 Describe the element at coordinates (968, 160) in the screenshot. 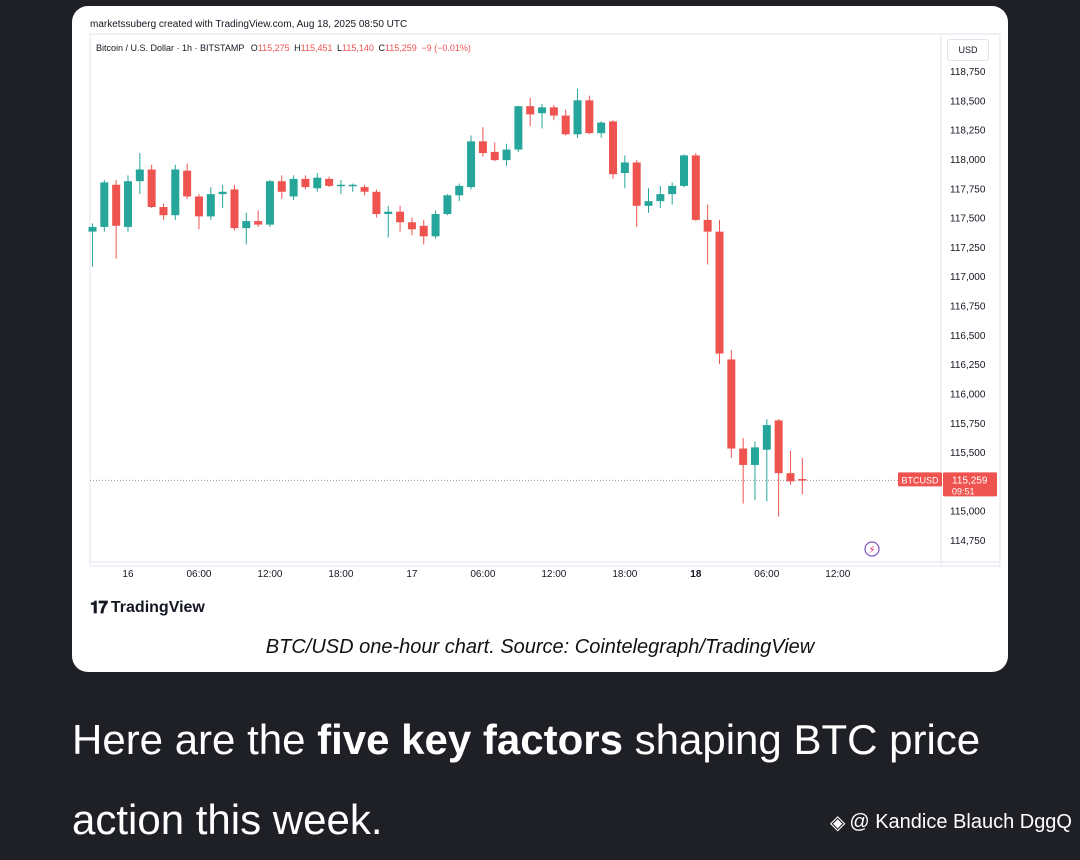

I see `y-tick-label: 118,000` at that location.